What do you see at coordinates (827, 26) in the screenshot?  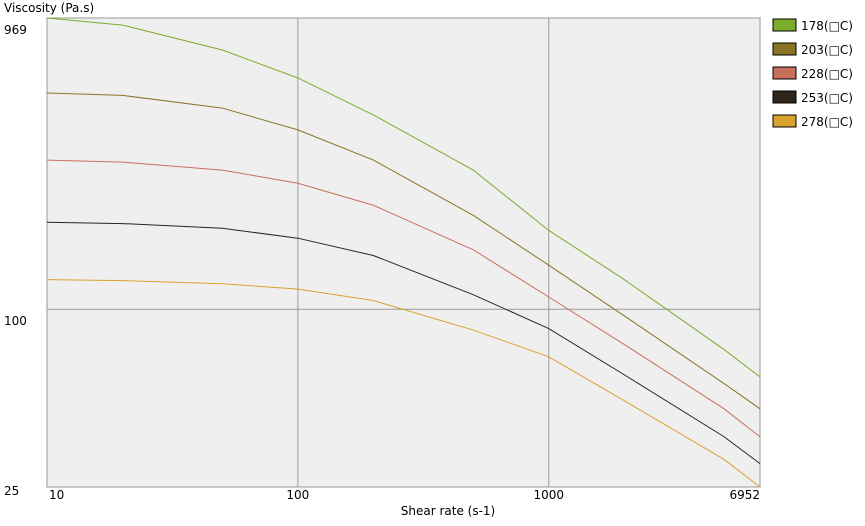 I see `legend-label: 178(□C)` at bounding box center [827, 26].